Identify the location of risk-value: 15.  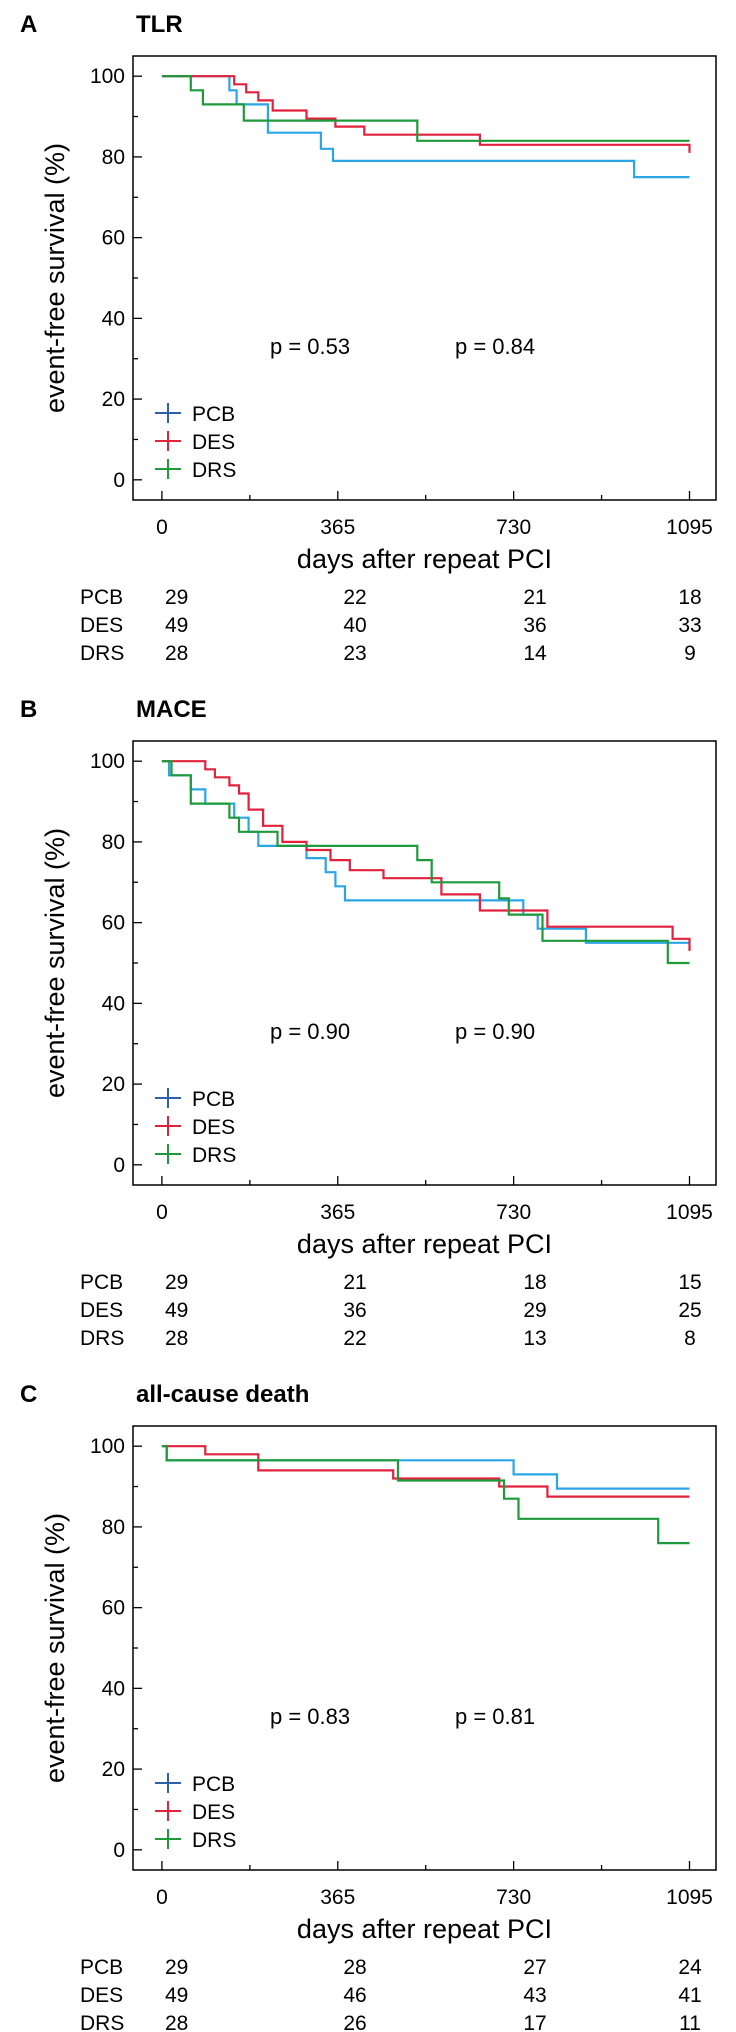
(689, 1282).